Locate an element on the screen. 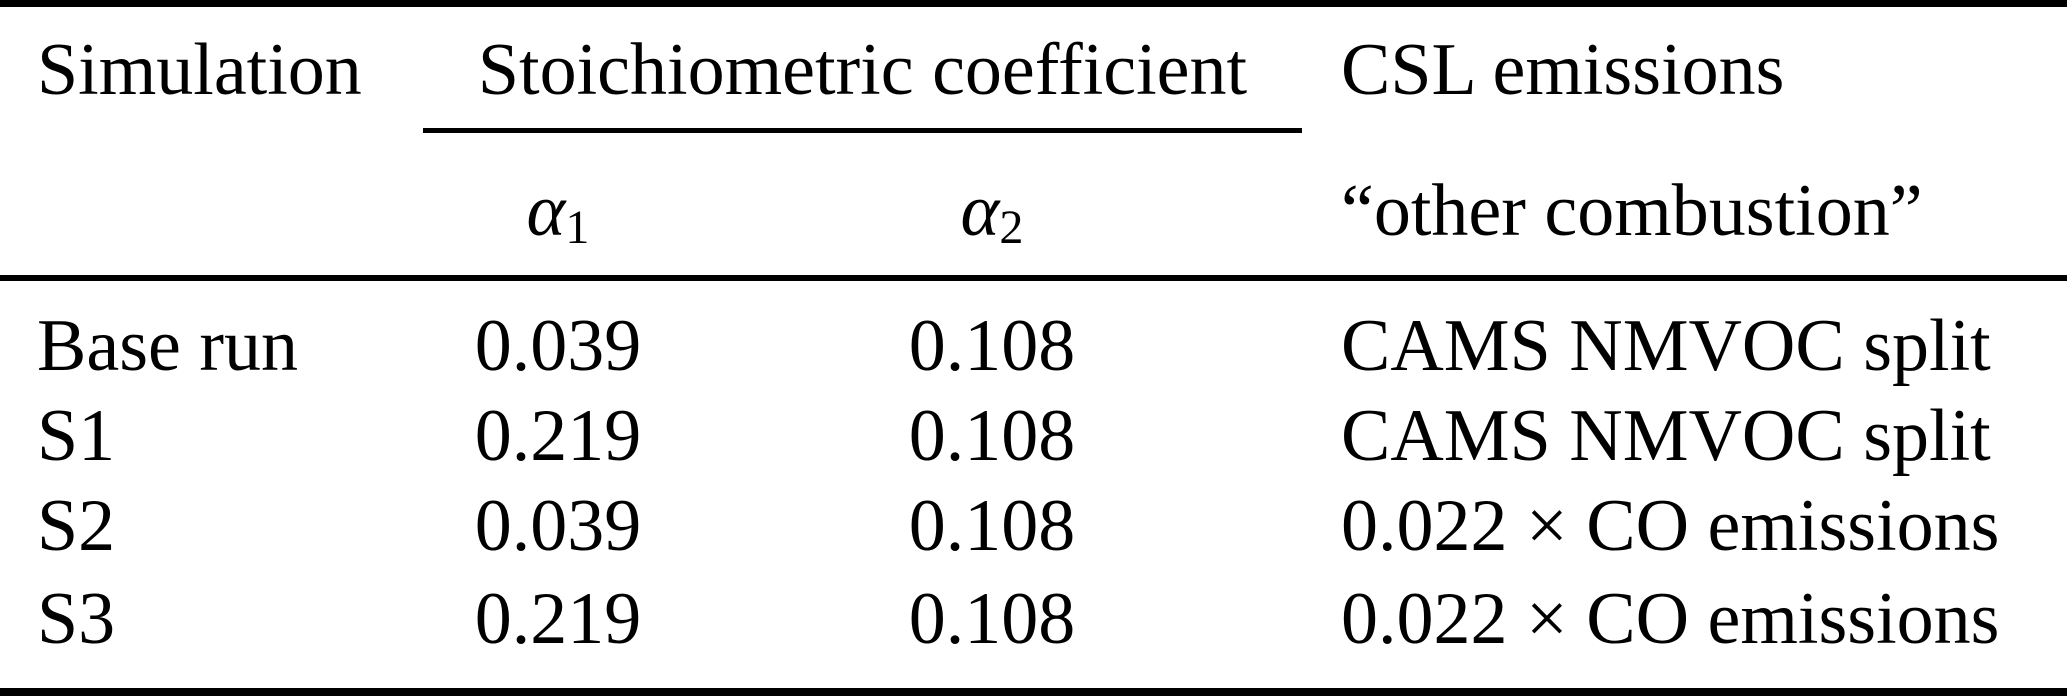 Image resolution: width=2067 pixels, height=696 pixels. column-subheader-alpha2: α2 is located at coordinates (992, 212).